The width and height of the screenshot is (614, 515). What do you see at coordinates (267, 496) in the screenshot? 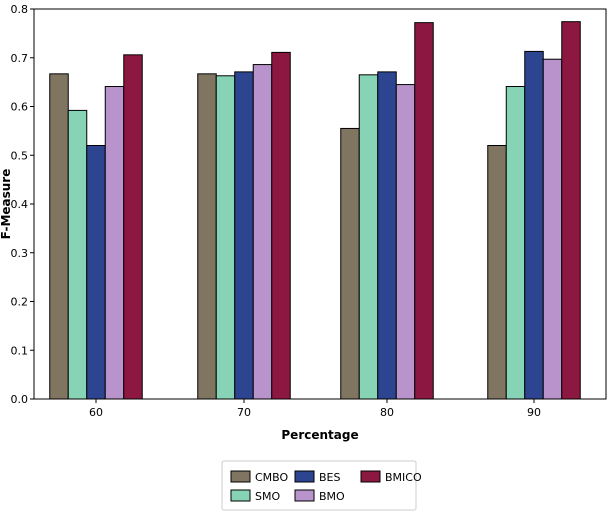
I see `legend-label-smo: SMO` at bounding box center [267, 496].